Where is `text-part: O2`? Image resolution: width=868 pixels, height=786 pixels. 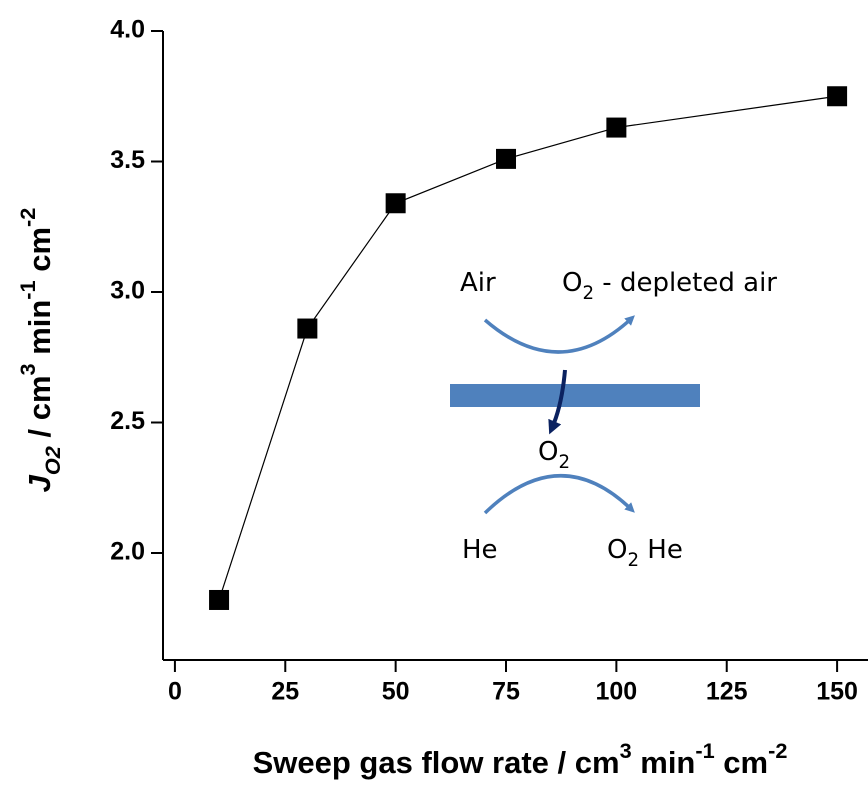 text-part: O2 is located at coordinates (52, 460).